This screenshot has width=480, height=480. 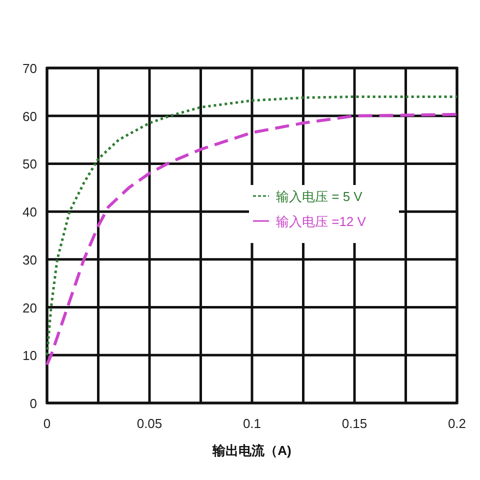 What do you see at coordinates (29, 356) in the screenshot?
I see `y-tick-label: 10` at bounding box center [29, 356].